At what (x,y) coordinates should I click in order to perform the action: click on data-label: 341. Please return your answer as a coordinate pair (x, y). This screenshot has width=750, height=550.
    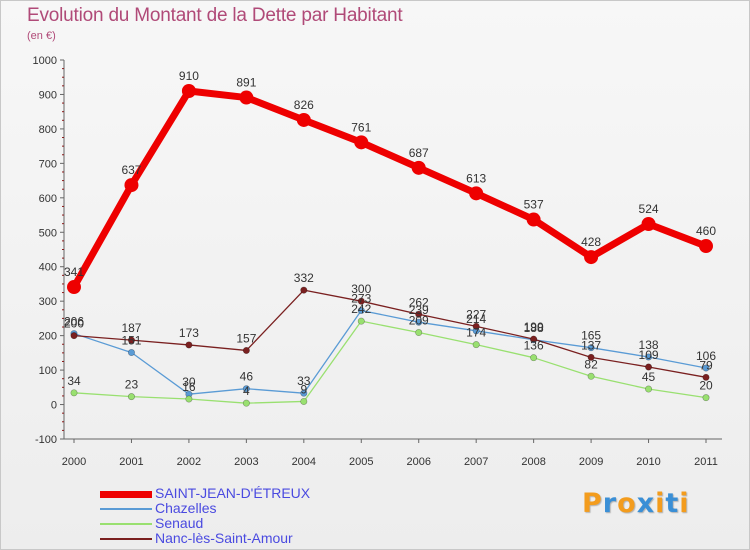
    Looking at the image, I should click on (74, 272).